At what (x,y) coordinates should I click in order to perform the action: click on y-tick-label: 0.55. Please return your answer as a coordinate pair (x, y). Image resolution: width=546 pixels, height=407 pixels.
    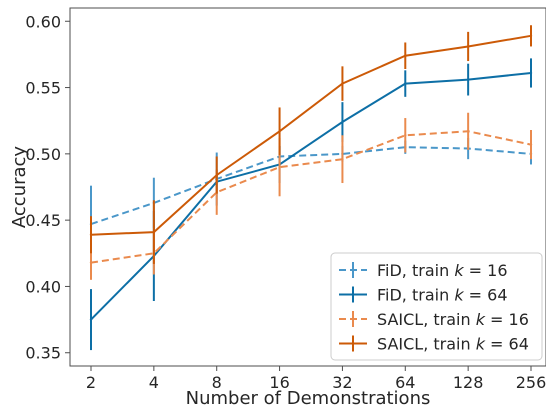
    Looking at the image, I should click on (43, 88).